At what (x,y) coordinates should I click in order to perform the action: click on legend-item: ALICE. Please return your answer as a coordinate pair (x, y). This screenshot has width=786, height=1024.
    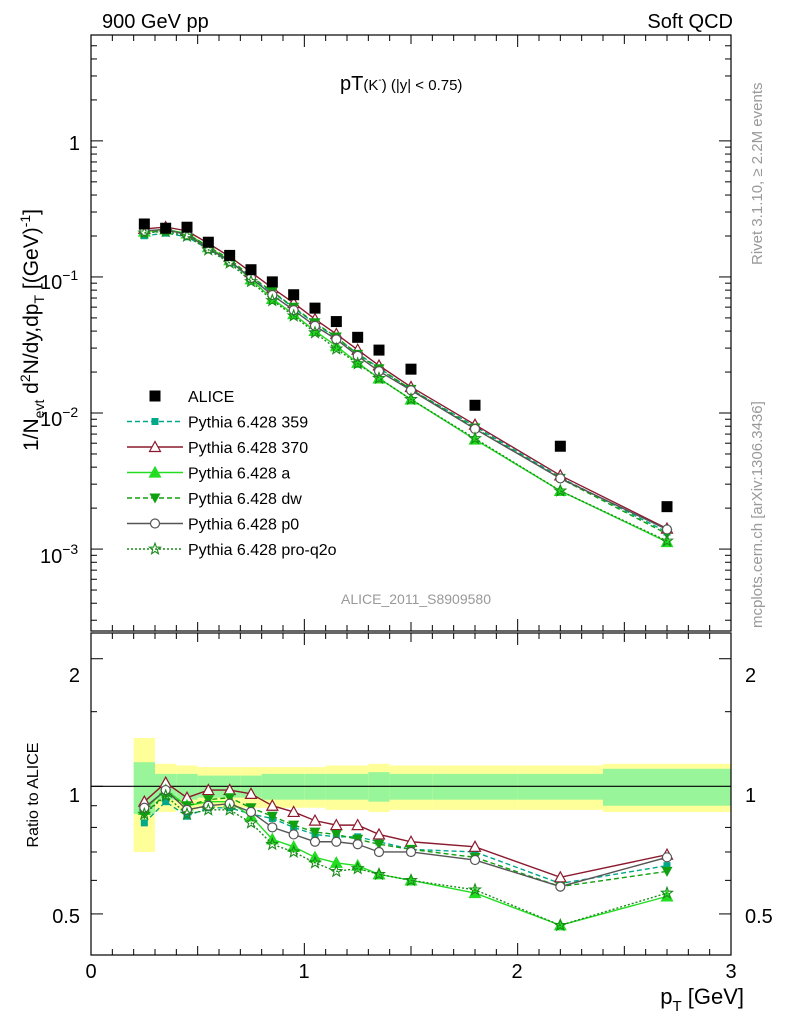
    Looking at the image, I should click on (191, 397).